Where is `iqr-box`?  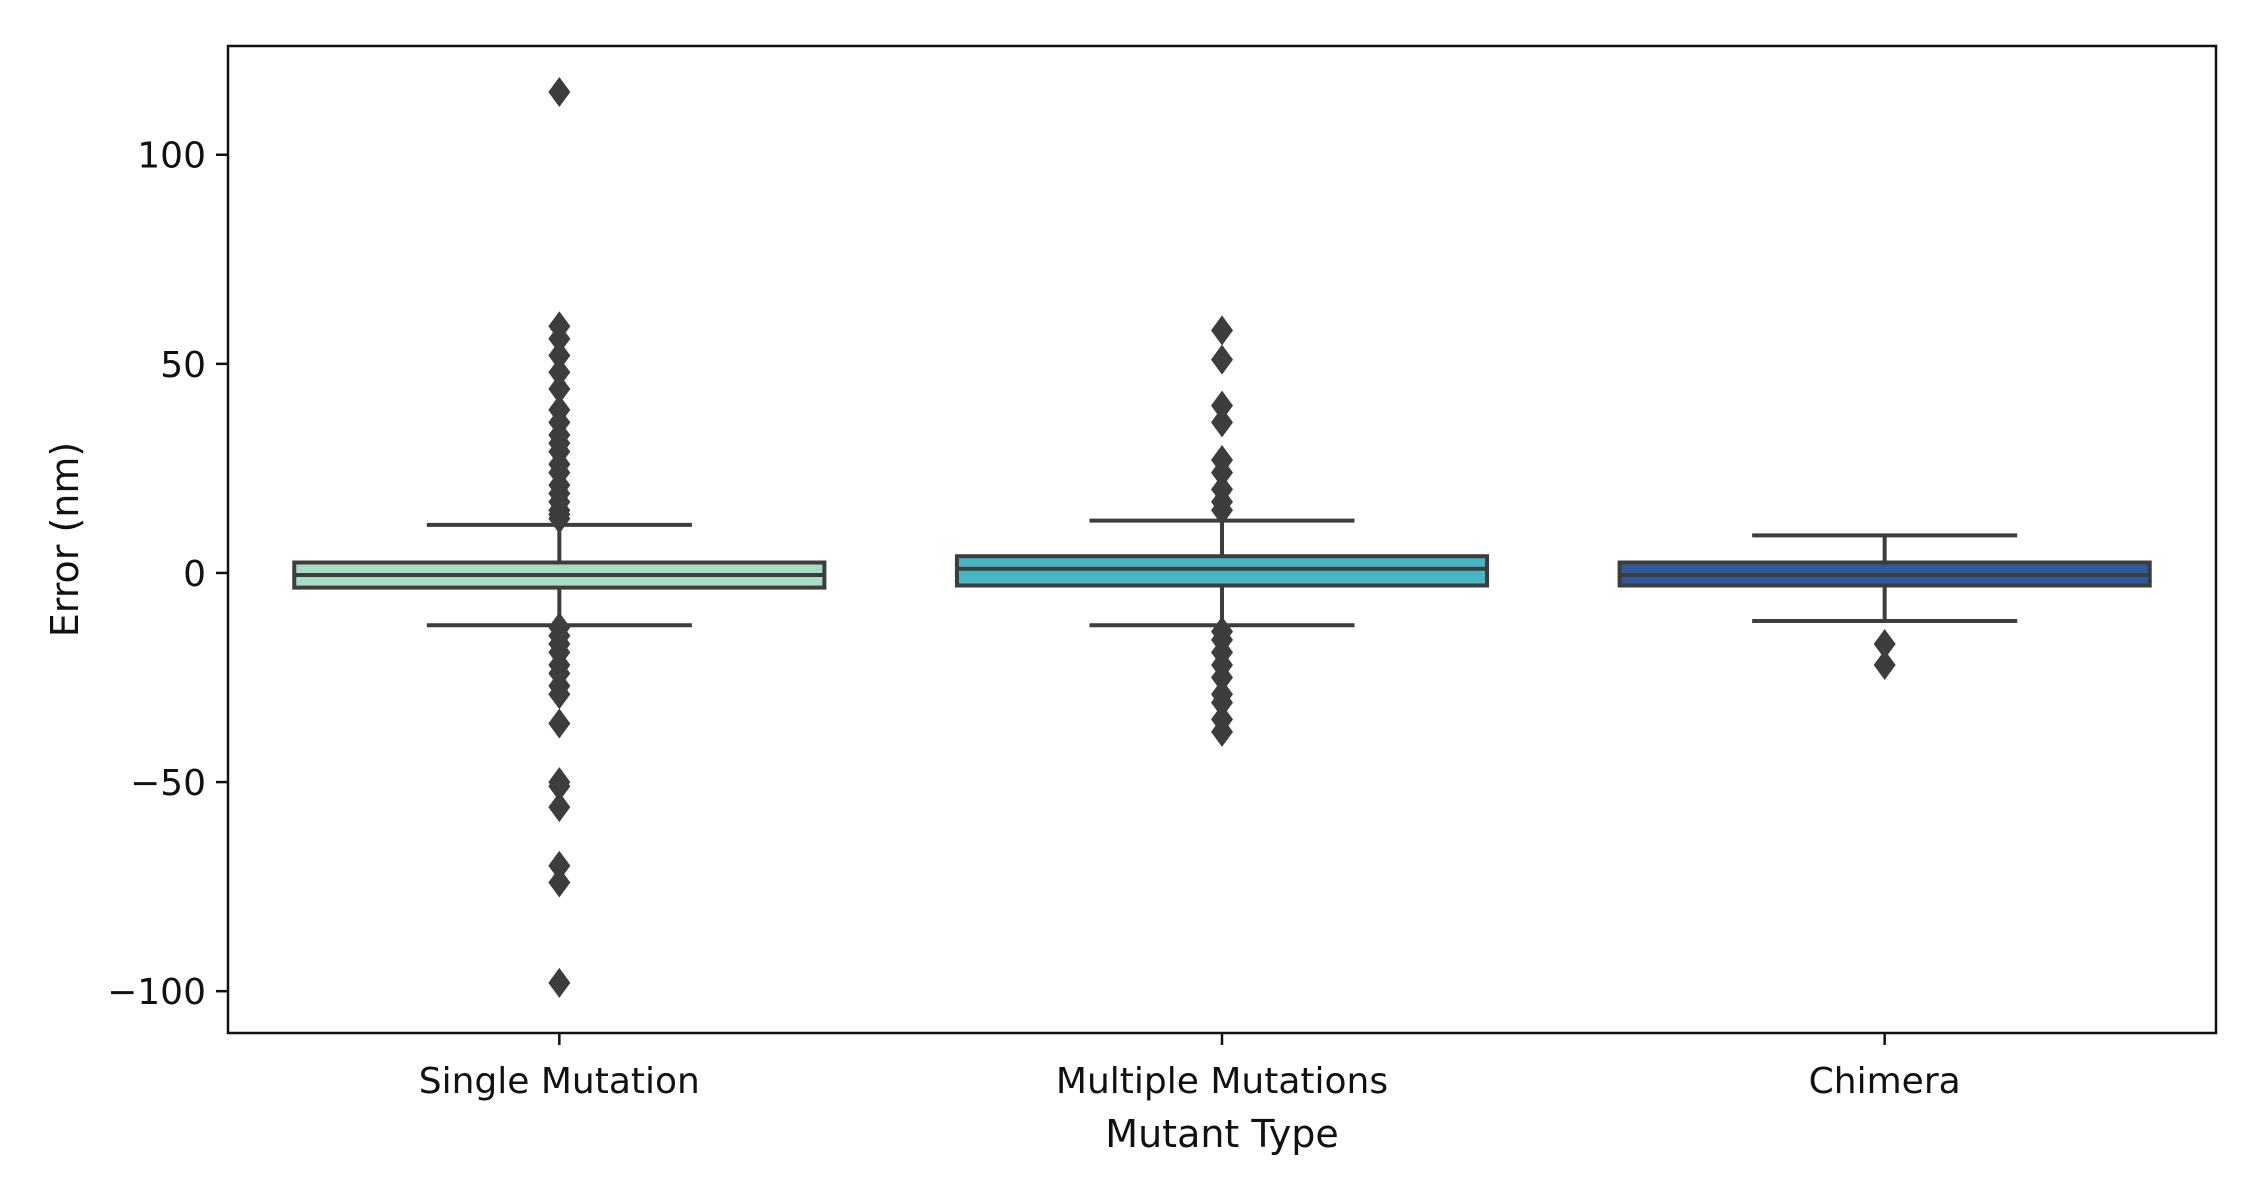 iqr-box is located at coordinates (1222, 571).